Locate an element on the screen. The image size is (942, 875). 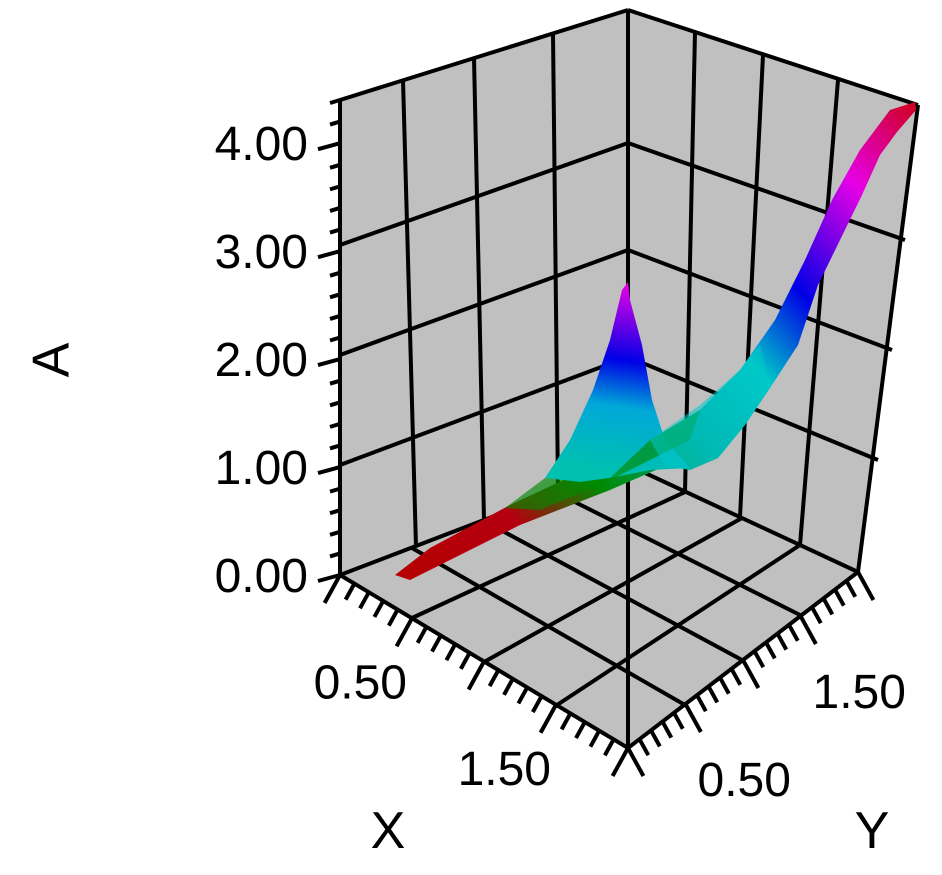
x-tick-label: 0.50 is located at coordinates (360, 682).